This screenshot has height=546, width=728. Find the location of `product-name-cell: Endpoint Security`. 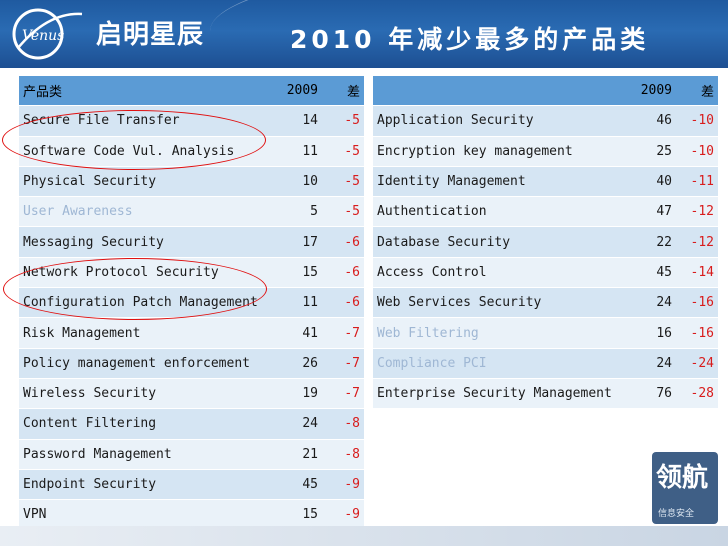

product-name-cell: Endpoint Security is located at coordinates (146, 485).